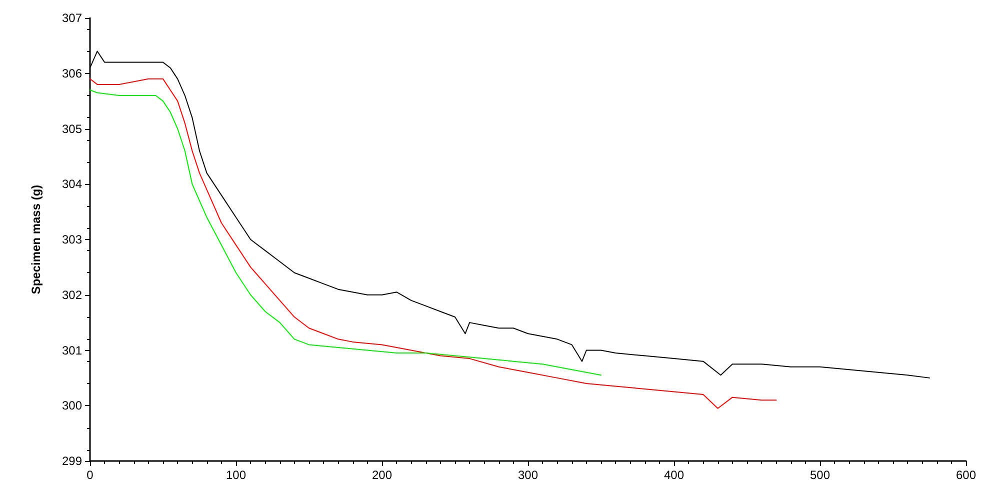 The image size is (987, 481). Describe the element at coordinates (236, 474) in the screenshot. I see `x-tick-label: 100` at that location.